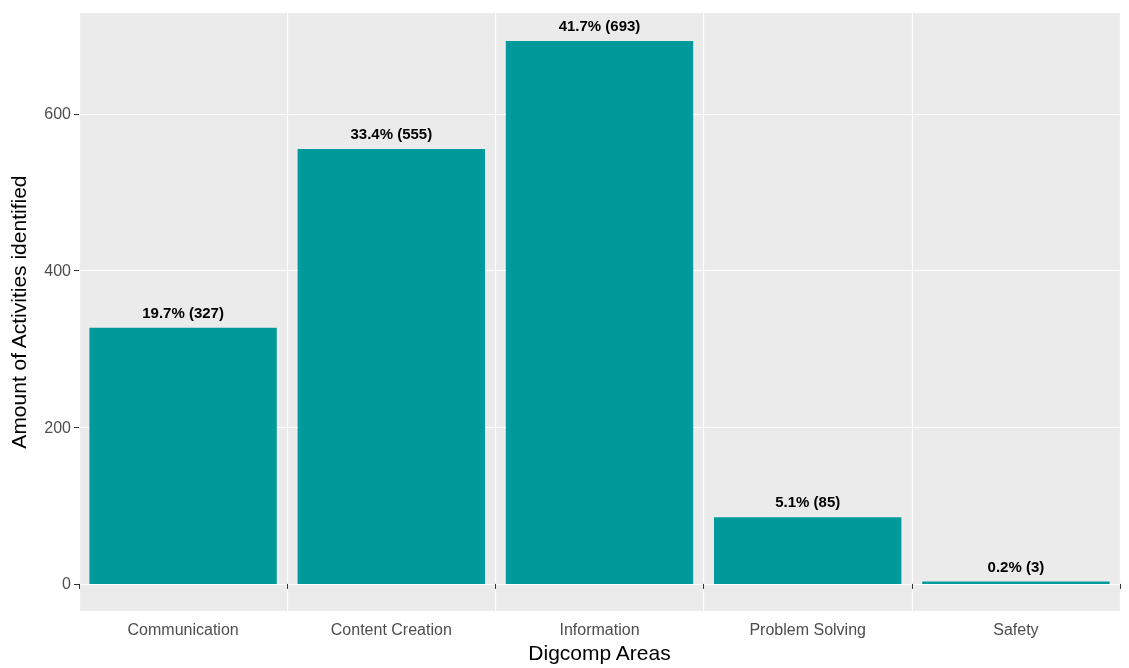  What do you see at coordinates (391, 629) in the screenshot?
I see `x-tick-label: Content Creation` at bounding box center [391, 629].